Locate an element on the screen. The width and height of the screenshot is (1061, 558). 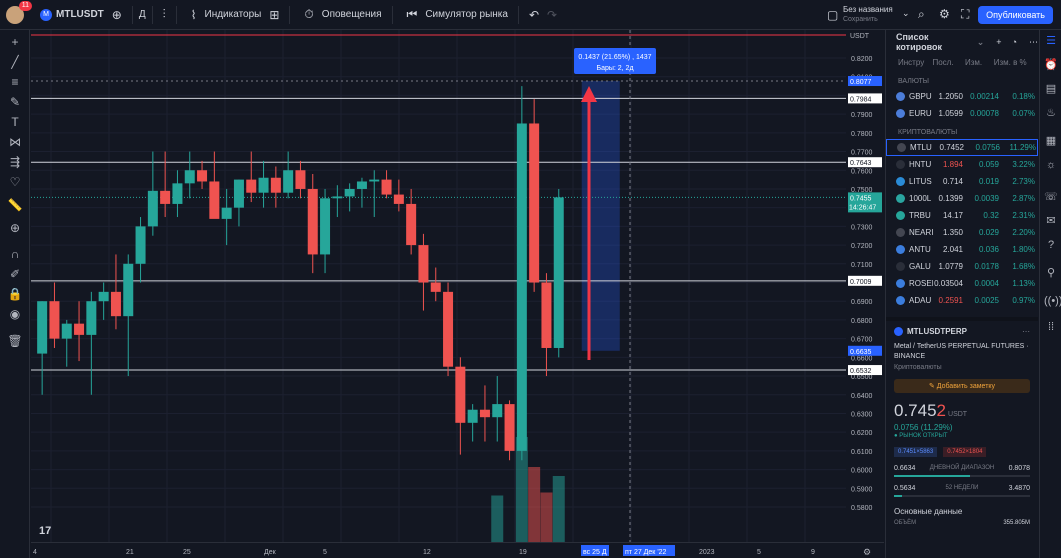
day-range-label: ДНЕВНОЙ ДИАПАЗОН is located at coordinates (962, 468).